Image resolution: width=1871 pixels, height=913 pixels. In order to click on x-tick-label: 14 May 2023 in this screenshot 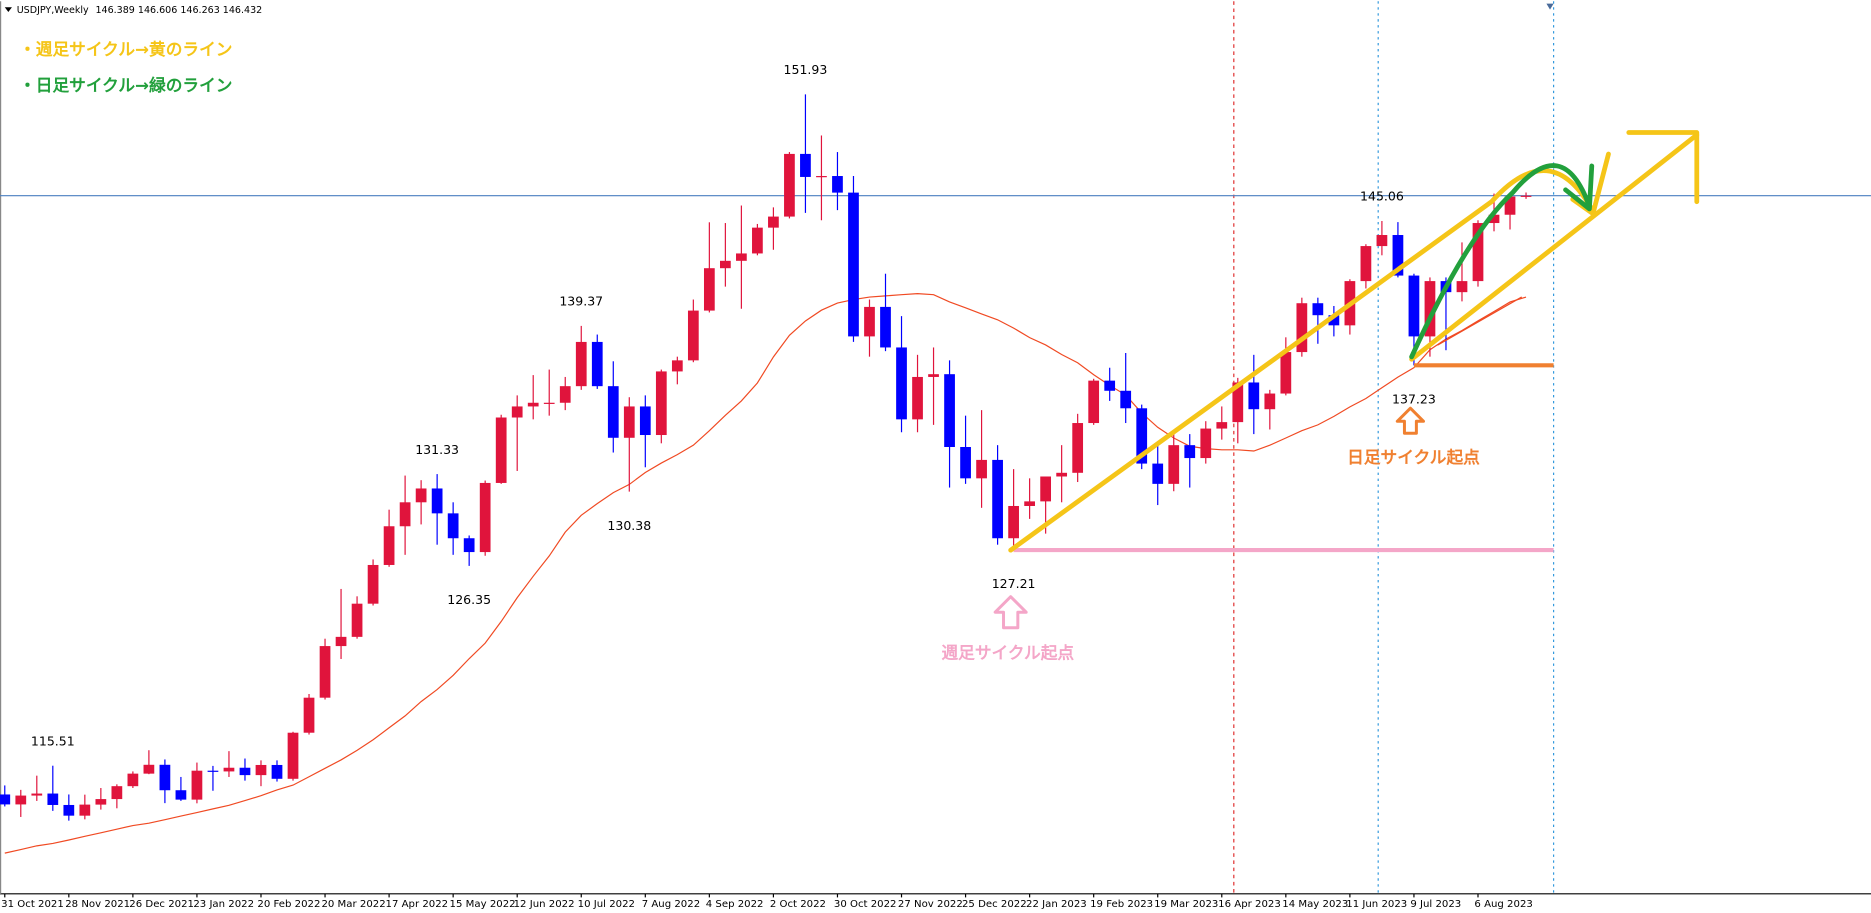, I will do `click(1315, 904)`.